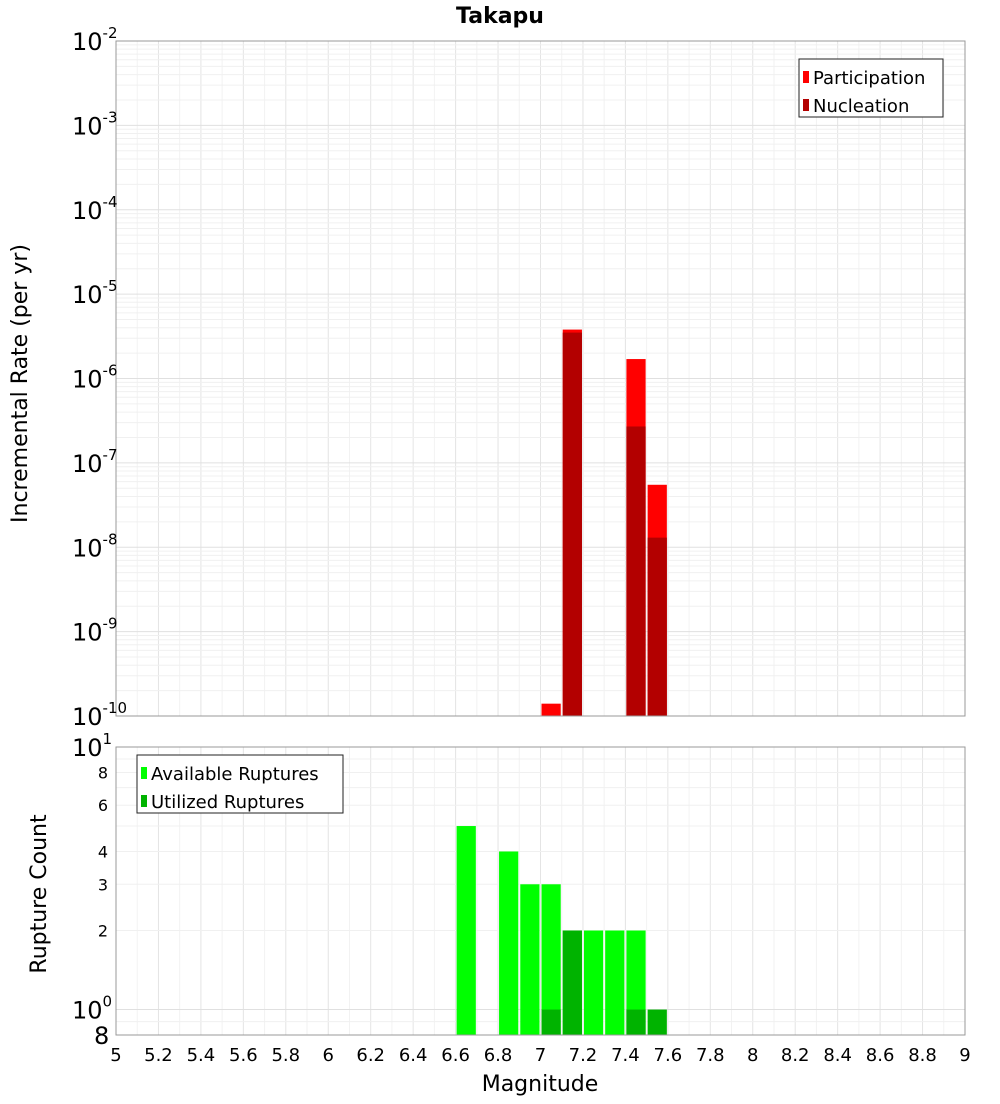 The height and width of the screenshot is (1104, 1000). I want to click on x-tick-label: 8, so click(752, 1055).